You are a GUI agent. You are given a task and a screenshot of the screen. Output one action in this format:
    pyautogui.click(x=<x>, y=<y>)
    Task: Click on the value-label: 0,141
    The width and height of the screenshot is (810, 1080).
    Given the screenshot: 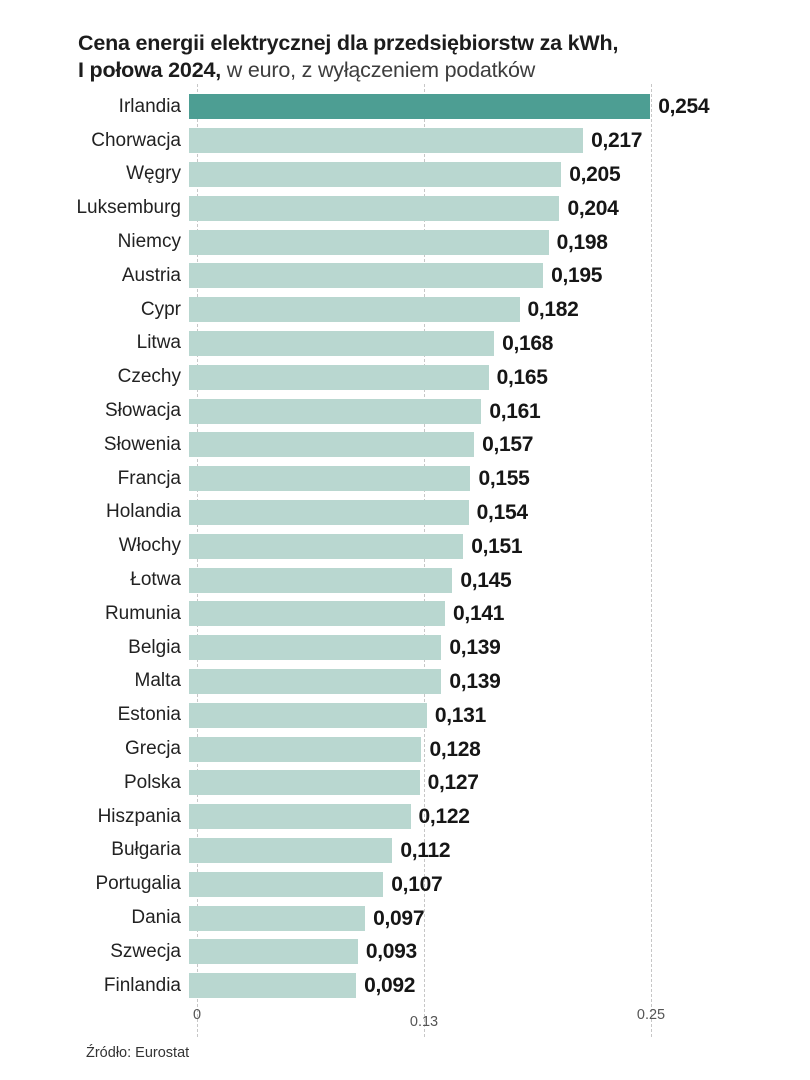 What is the action you would take?
    pyautogui.click(x=479, y=614)
    